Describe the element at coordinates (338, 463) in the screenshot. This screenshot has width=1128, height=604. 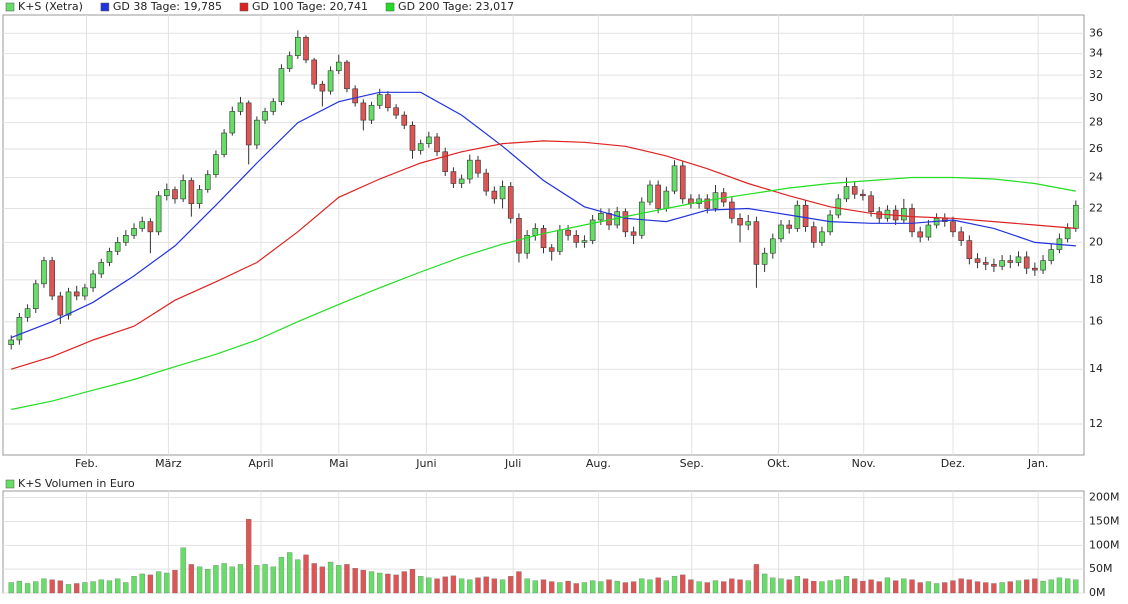
I see `x-tick-label: Mai` at that location.